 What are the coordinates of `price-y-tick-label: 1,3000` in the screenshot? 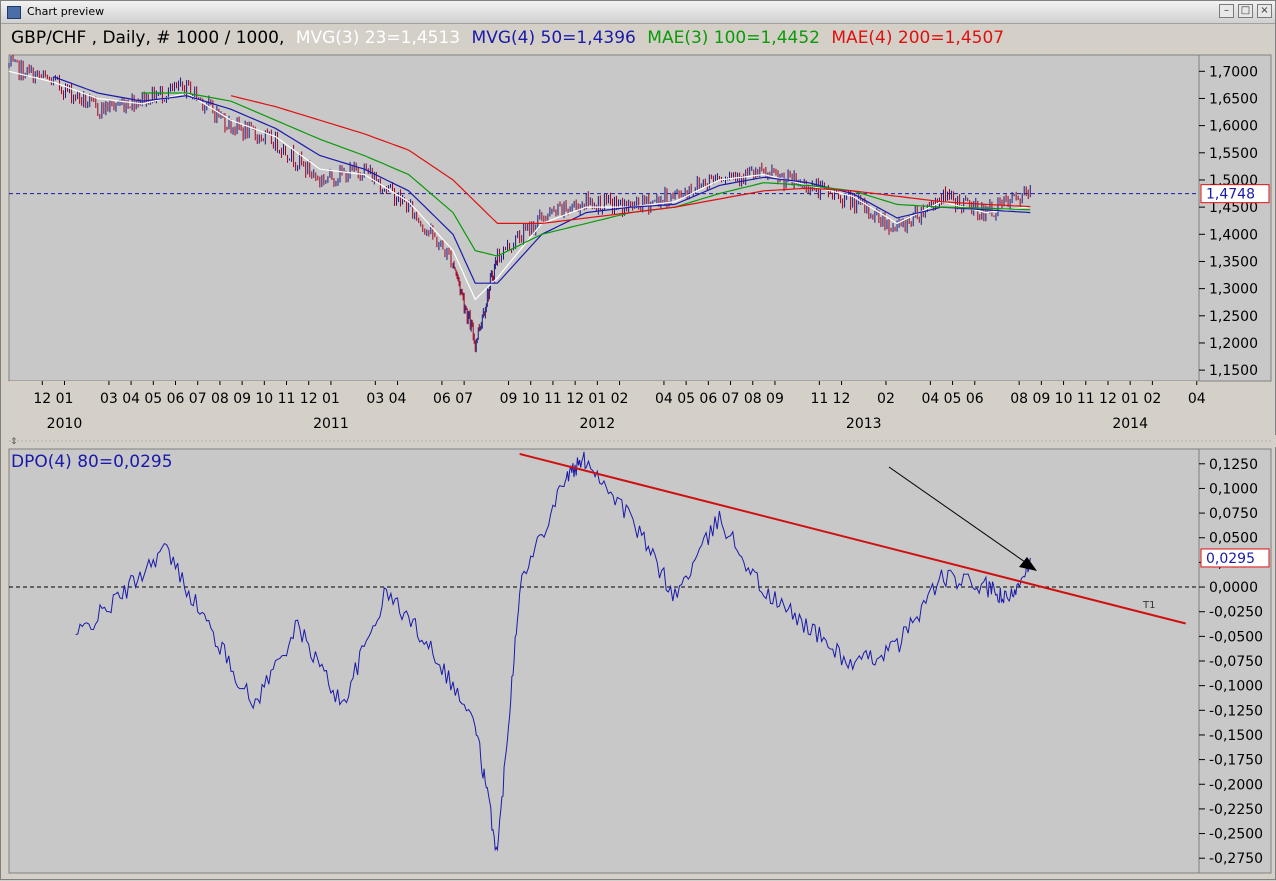 It's located at (1233, 290).